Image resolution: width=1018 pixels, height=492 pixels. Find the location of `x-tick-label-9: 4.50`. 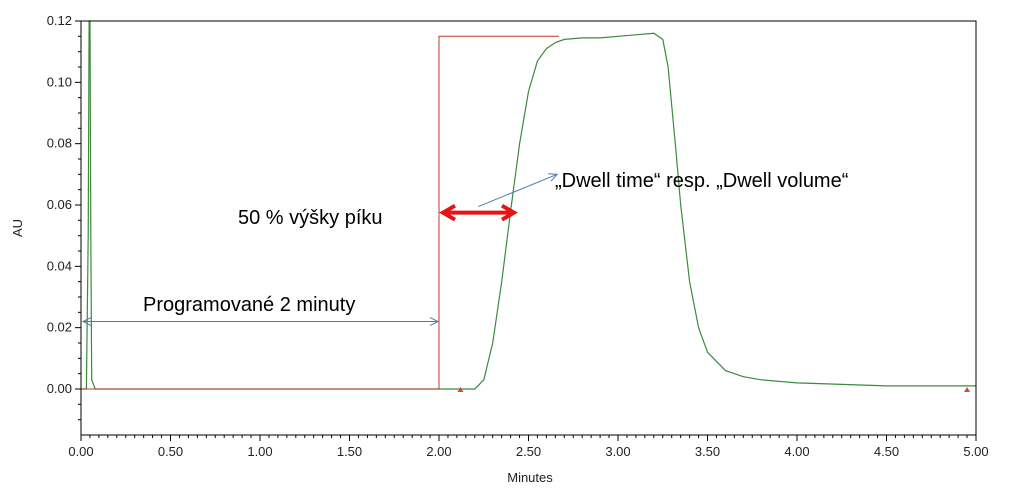

x-tick-label-9: 4.50 is located at coordinates (886, 451).